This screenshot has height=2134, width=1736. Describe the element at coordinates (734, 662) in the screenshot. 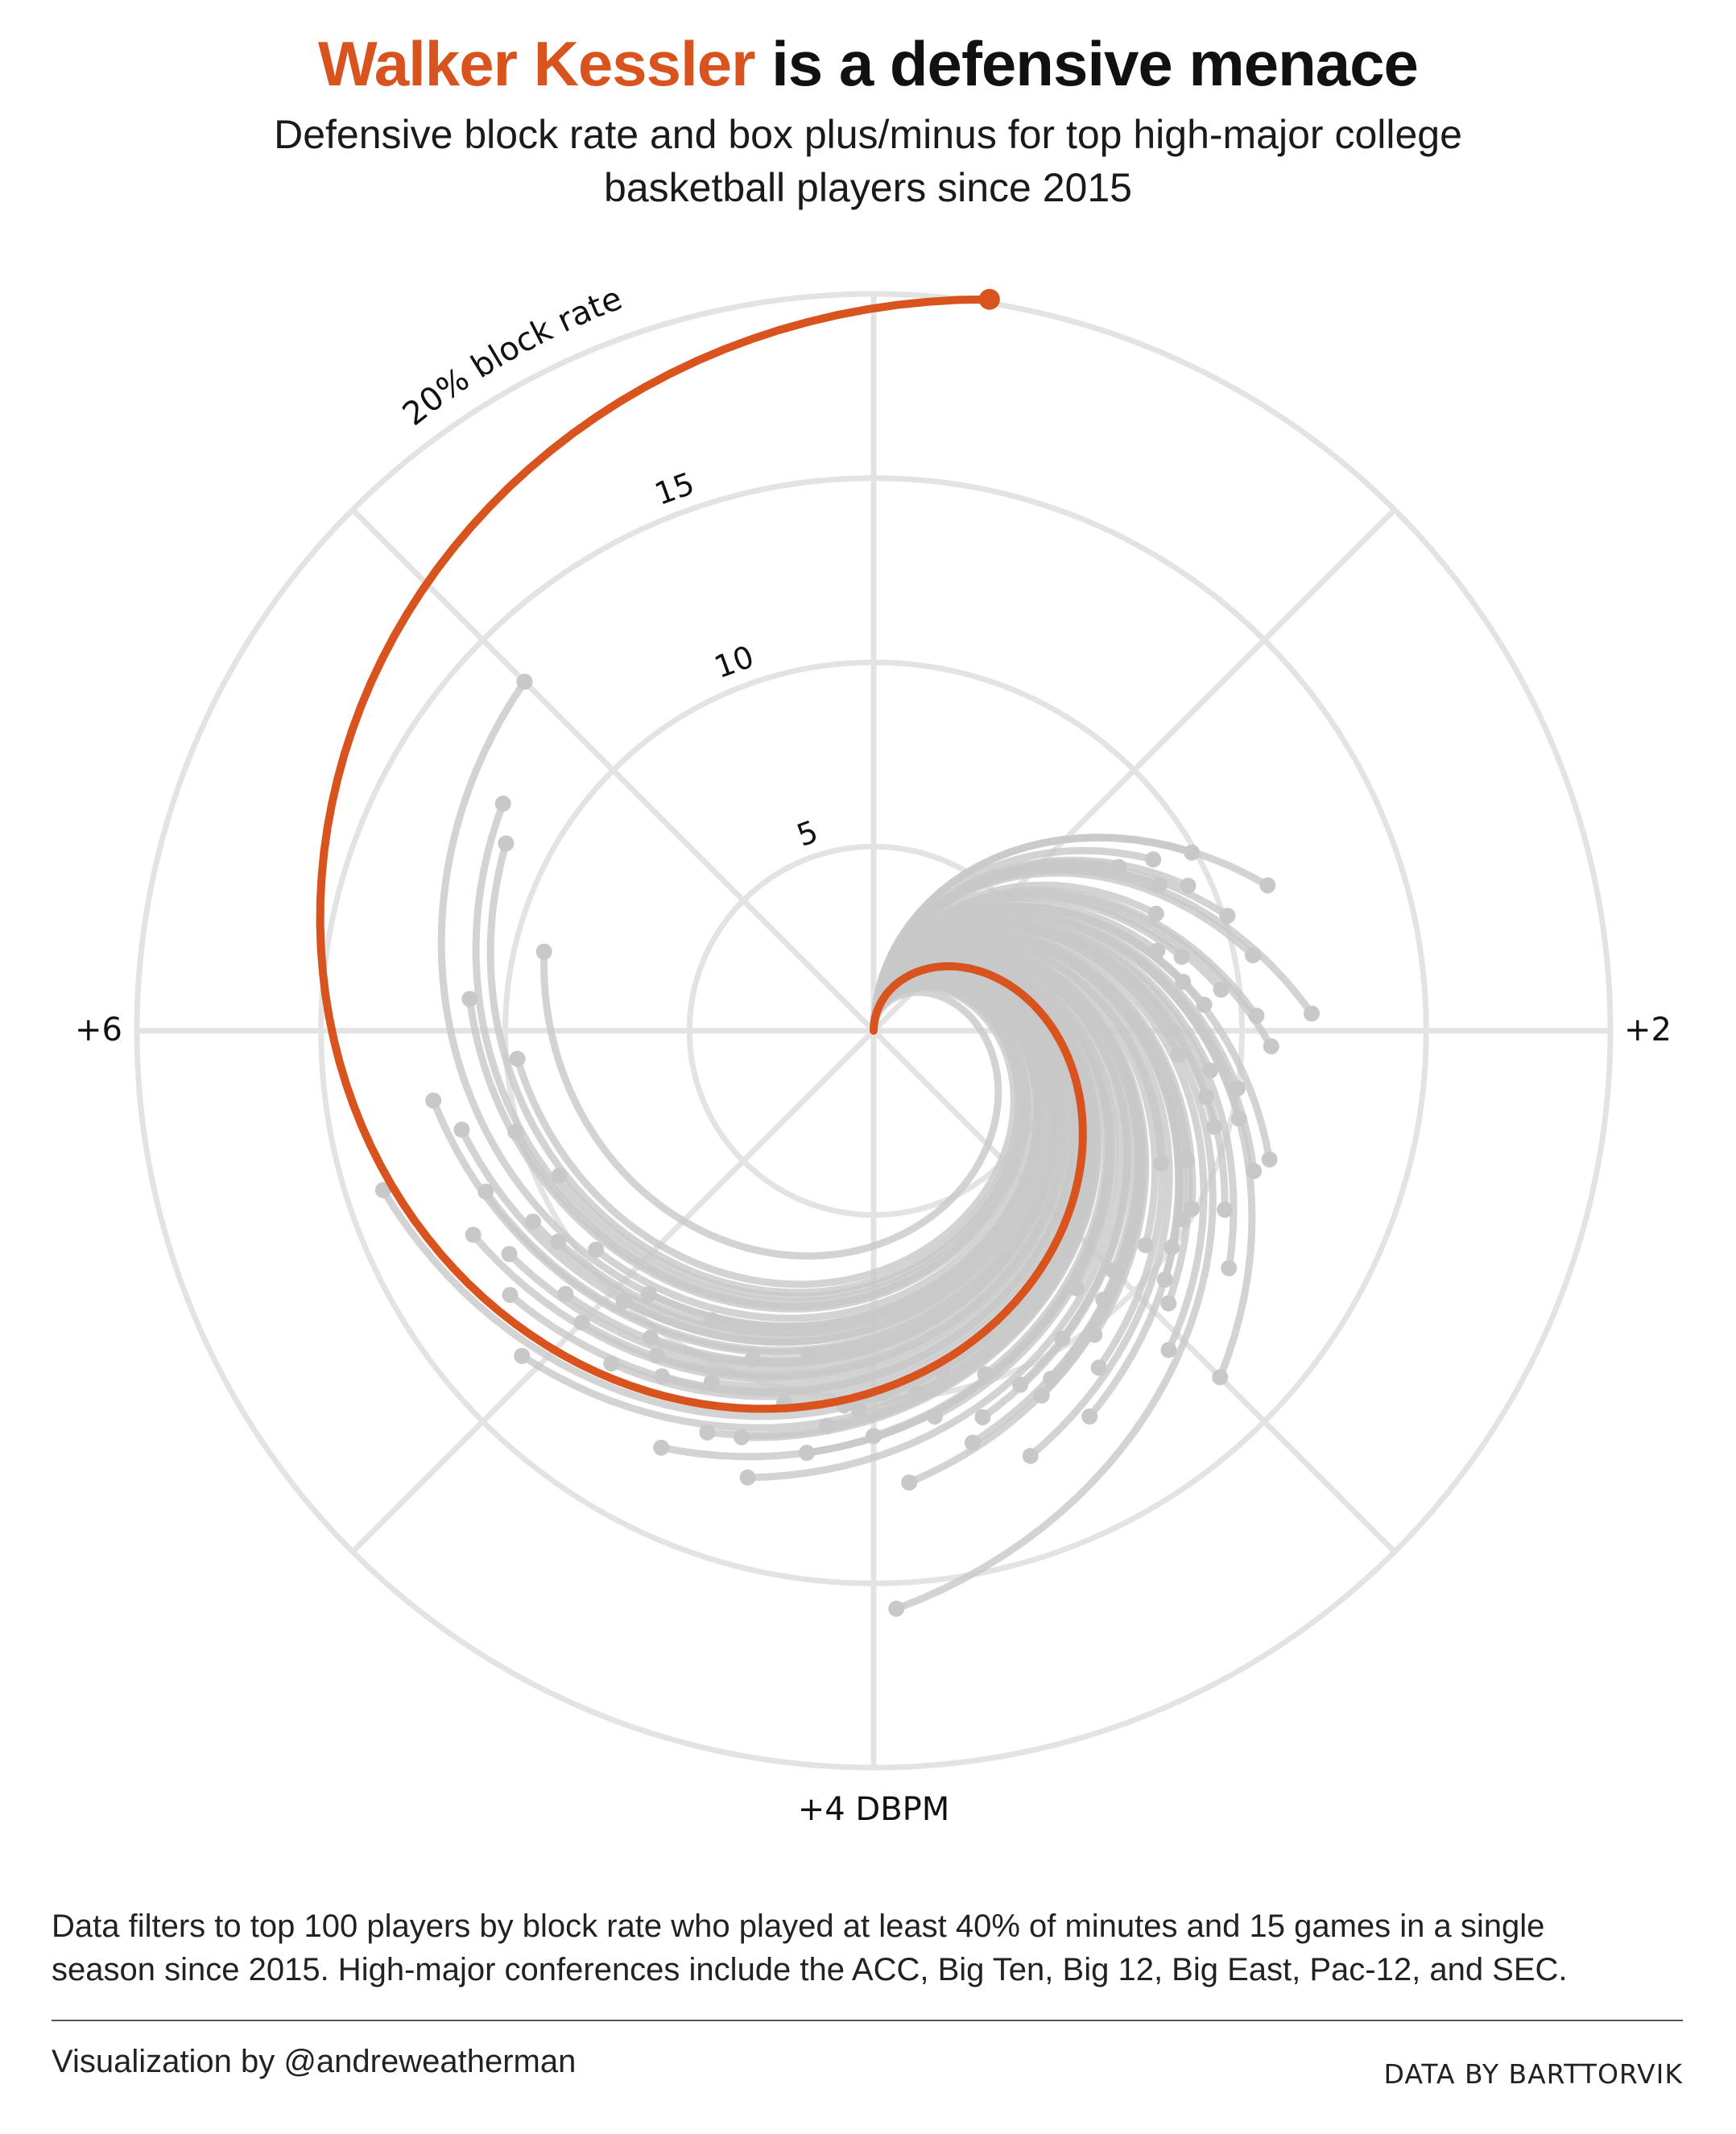

I see `radial-tick-label-10: 10` at that location.